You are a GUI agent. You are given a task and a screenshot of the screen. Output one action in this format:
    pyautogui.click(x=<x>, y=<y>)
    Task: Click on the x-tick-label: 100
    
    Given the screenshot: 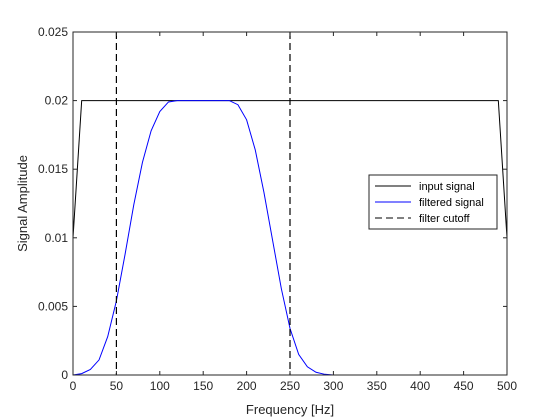 What is the action you would take?
    pyautogui.click(x=160, y=386)
    